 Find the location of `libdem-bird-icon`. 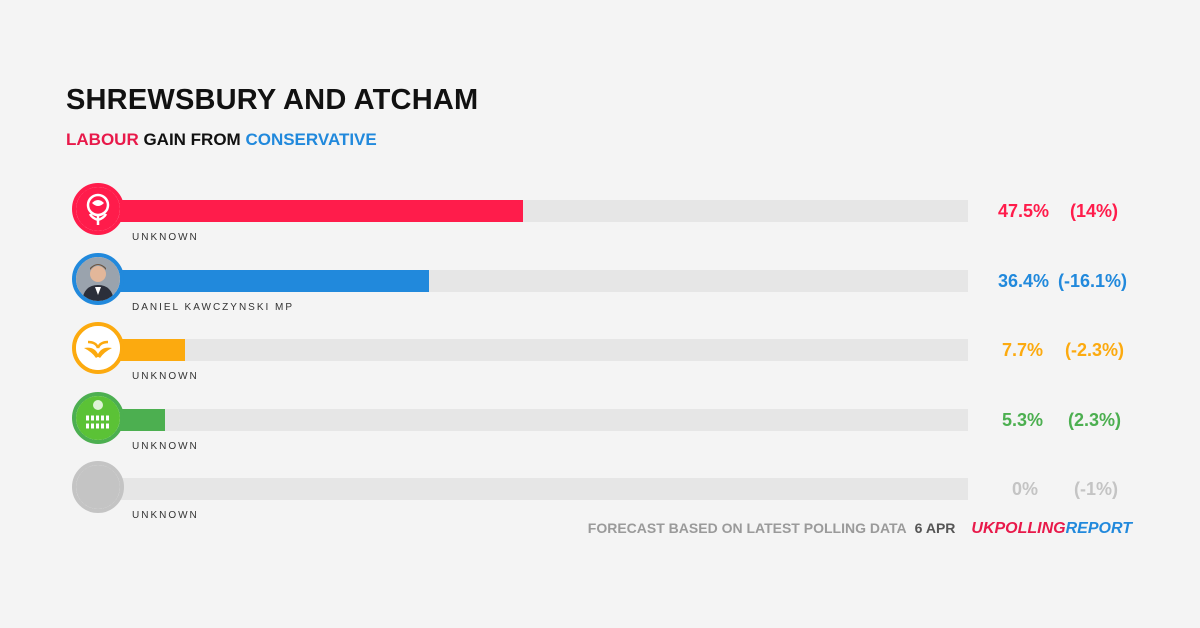

libdem-bird-icon is located at coordinates (98, 348).